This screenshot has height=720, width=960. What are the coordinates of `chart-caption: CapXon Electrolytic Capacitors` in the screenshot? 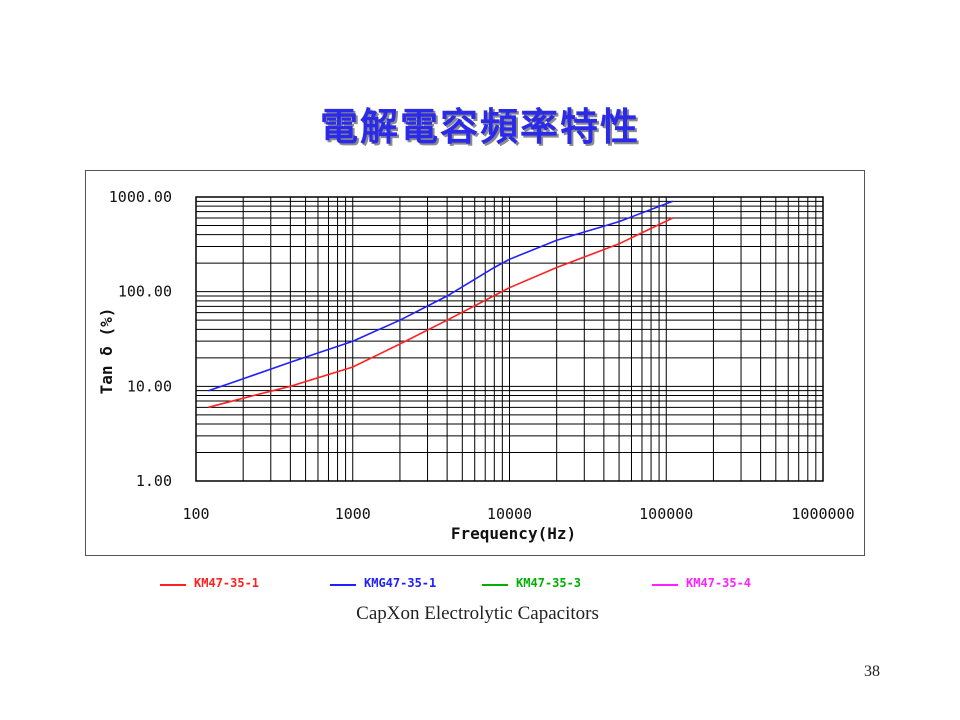 It's located at (477, 613).